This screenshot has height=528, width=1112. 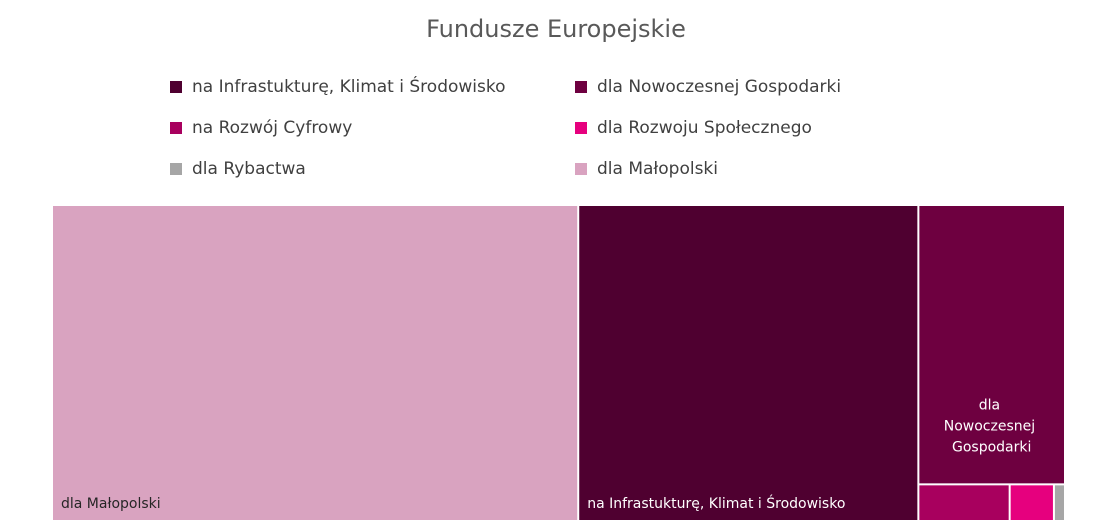 What do you see at coordinates (719, 87) in the screenshot?
I see `legend-label: dla Nowoczesnej Gospodarki` at bounding box center [719, 87].